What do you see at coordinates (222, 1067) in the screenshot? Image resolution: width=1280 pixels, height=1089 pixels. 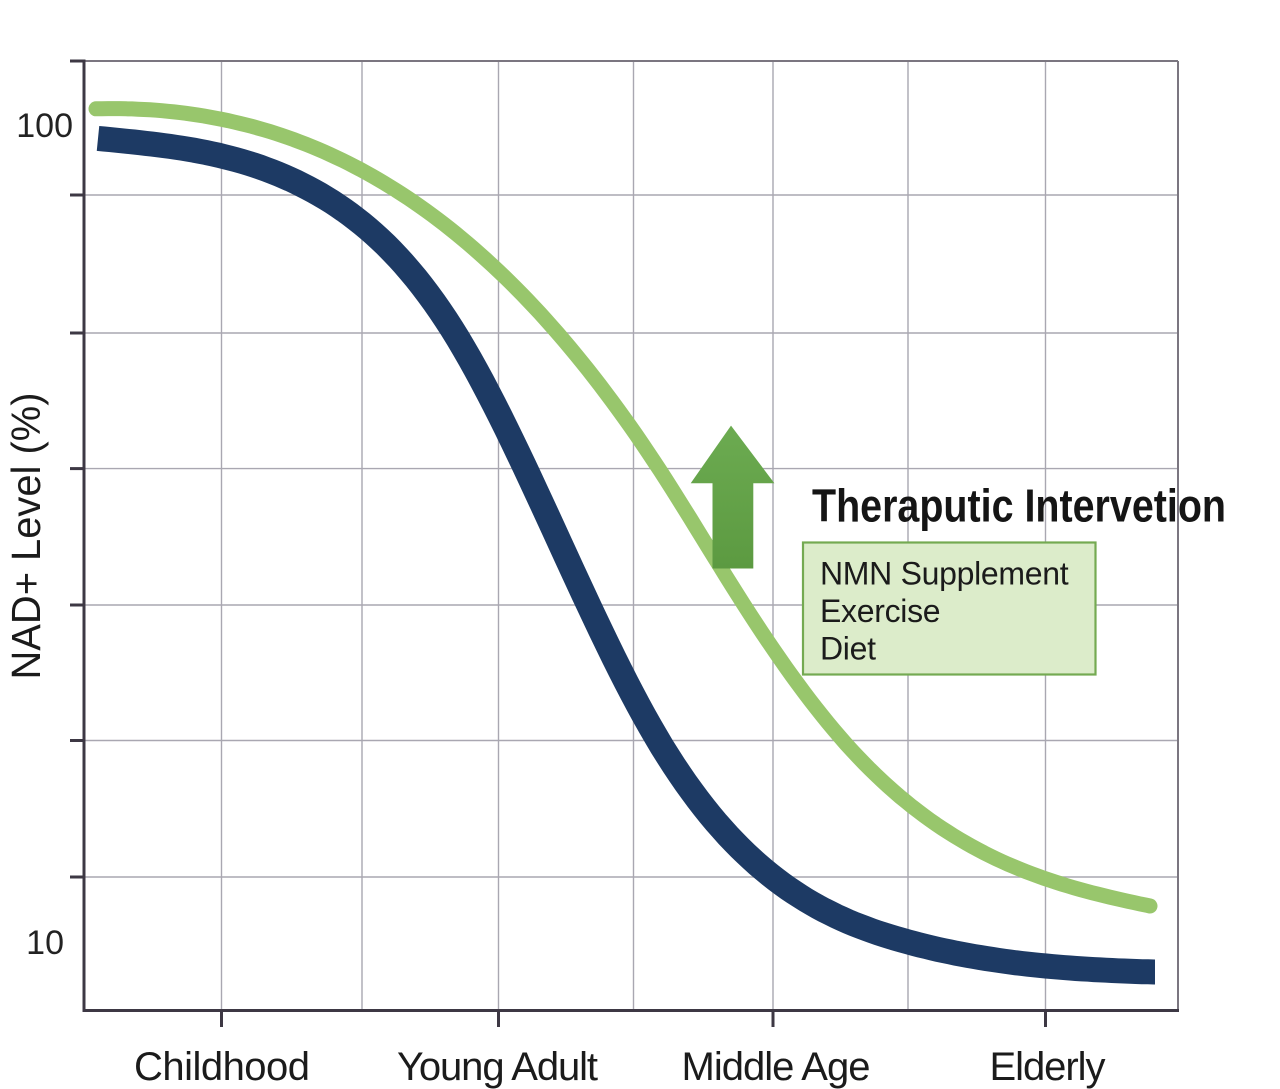 I see `svg-text: Childhood` at bounding box center [222, 1067].